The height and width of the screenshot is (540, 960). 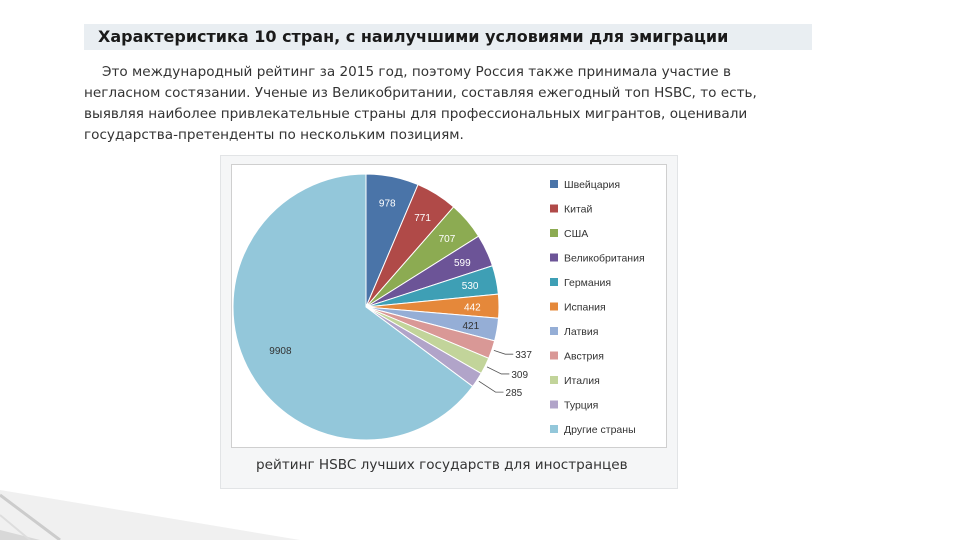 What do you see at coordinates (584, 357) in the screenshot?
I see `legend-label: Австрия` at bounding box center [584, 357].